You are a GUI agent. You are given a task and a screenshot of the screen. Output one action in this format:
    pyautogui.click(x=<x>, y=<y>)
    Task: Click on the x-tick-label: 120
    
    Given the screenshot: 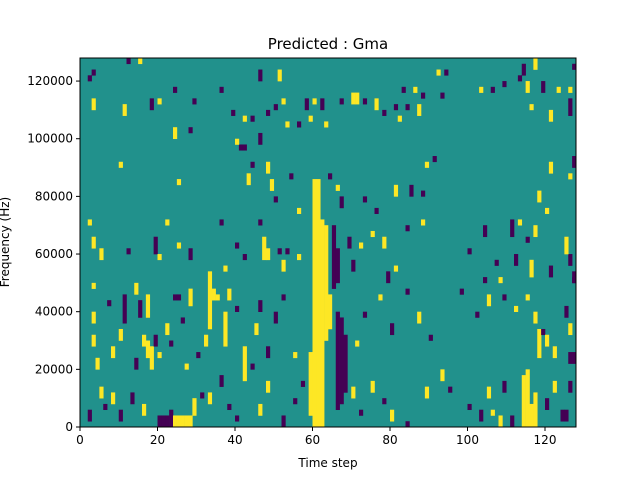 What is the action you would take?
    pyautogui.click(x=545, y=440)
    